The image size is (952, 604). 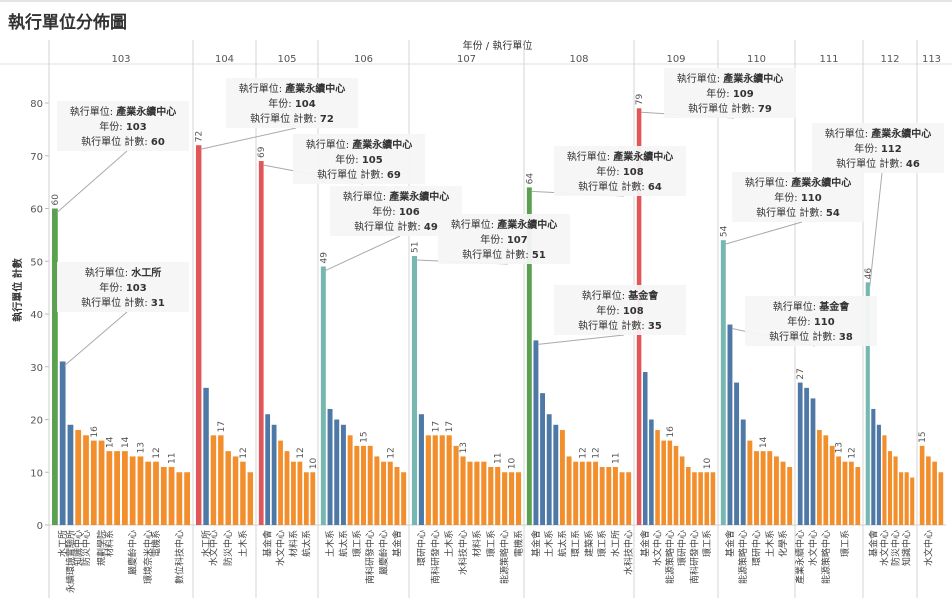 I want to click on data-label: 14, so click(x=764, y=442).